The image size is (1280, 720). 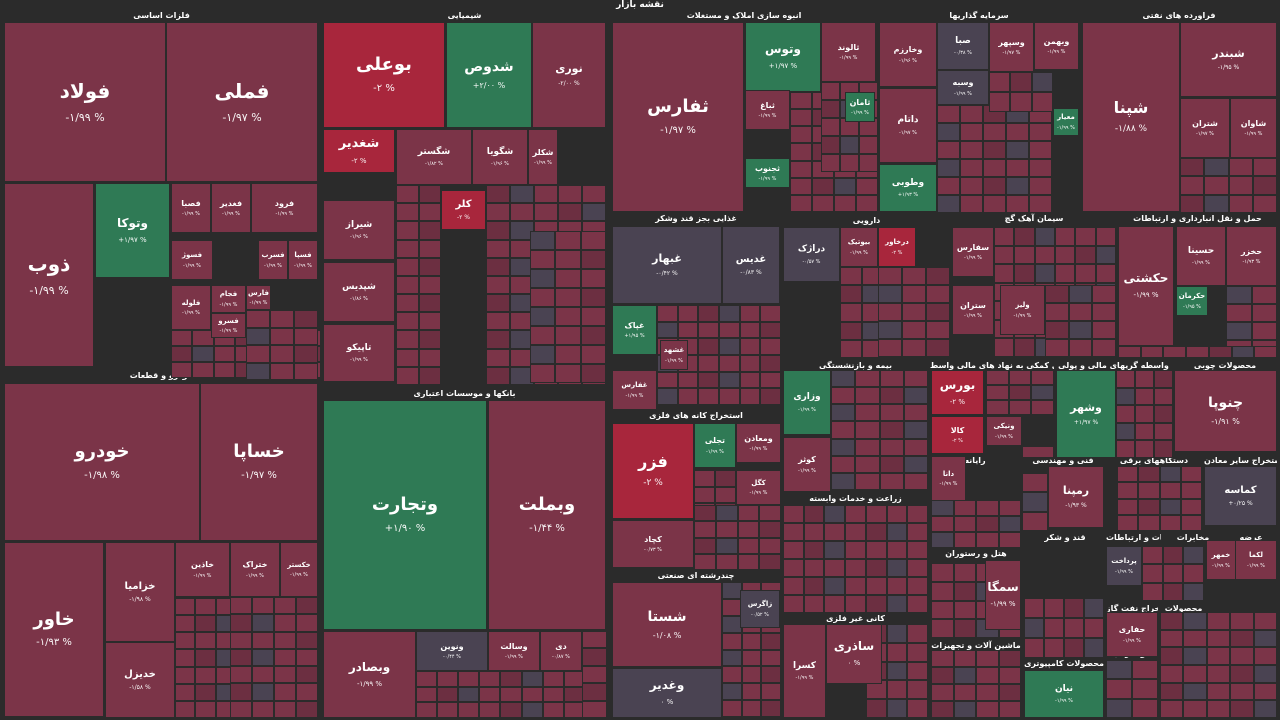 I want to click on stock-tile: خدیزل -۱/۵۸ %, so click(x=140, y=680).